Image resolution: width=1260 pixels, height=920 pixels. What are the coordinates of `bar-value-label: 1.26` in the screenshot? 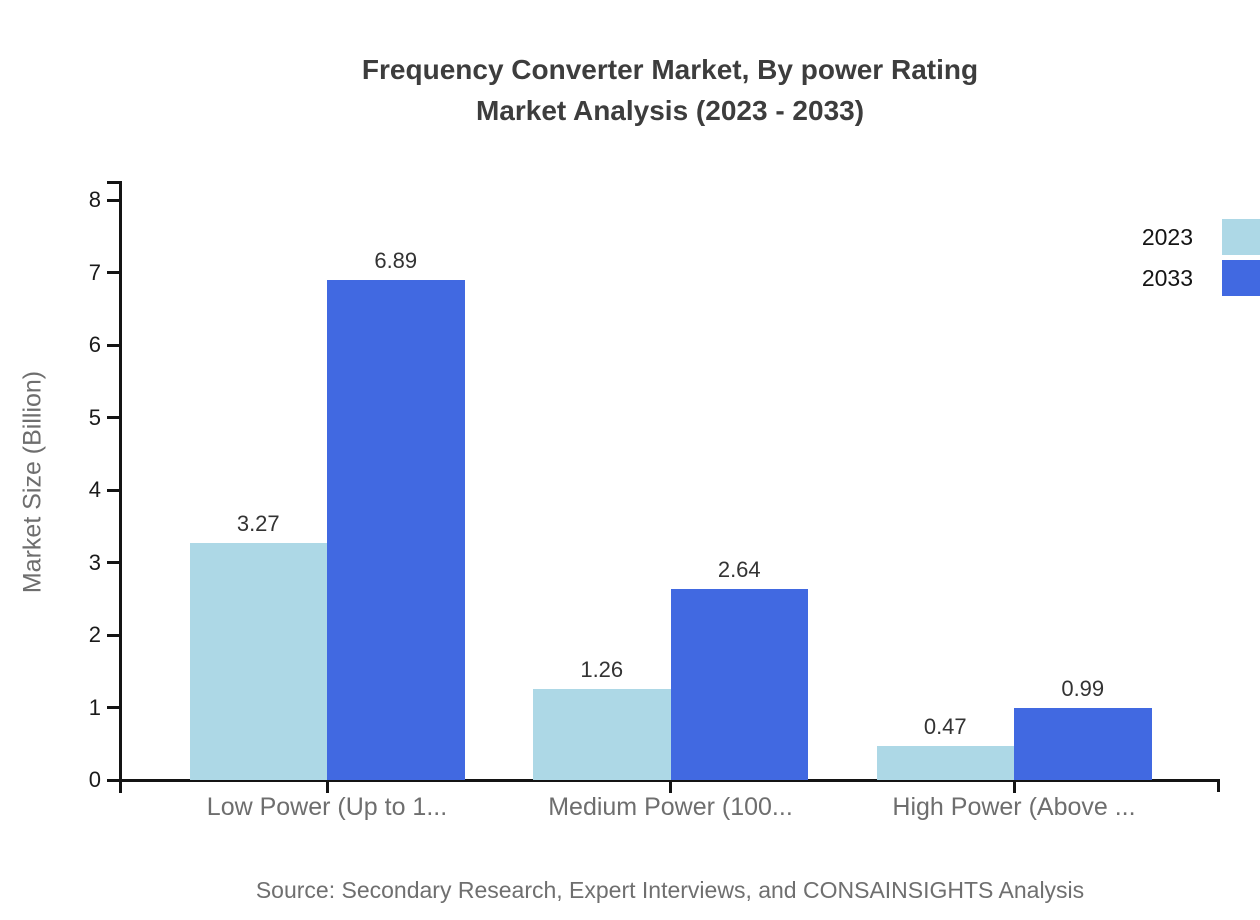 It's located at (602, 669).